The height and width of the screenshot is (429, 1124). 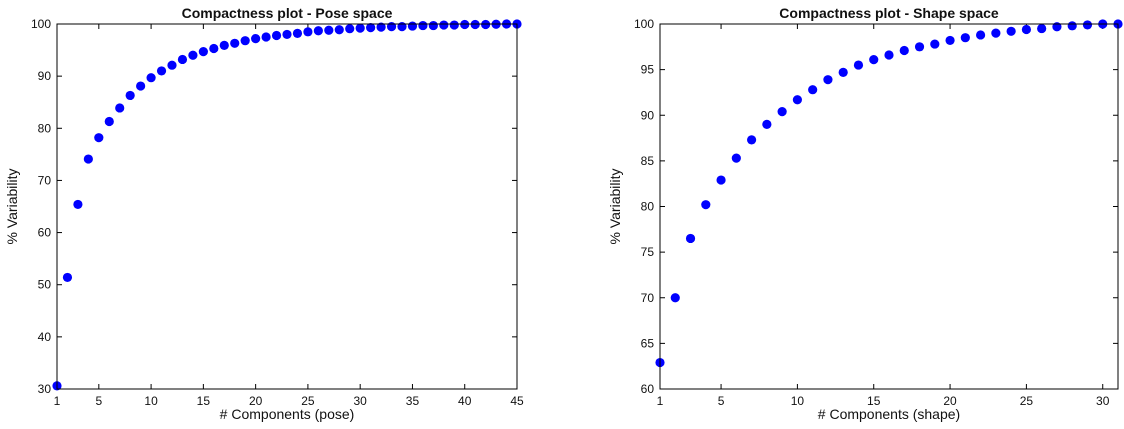 What do you see at coordinates (648, 161) in the screenshot?
I see `y-tick-label: 85` at bounding box center [648, 161].